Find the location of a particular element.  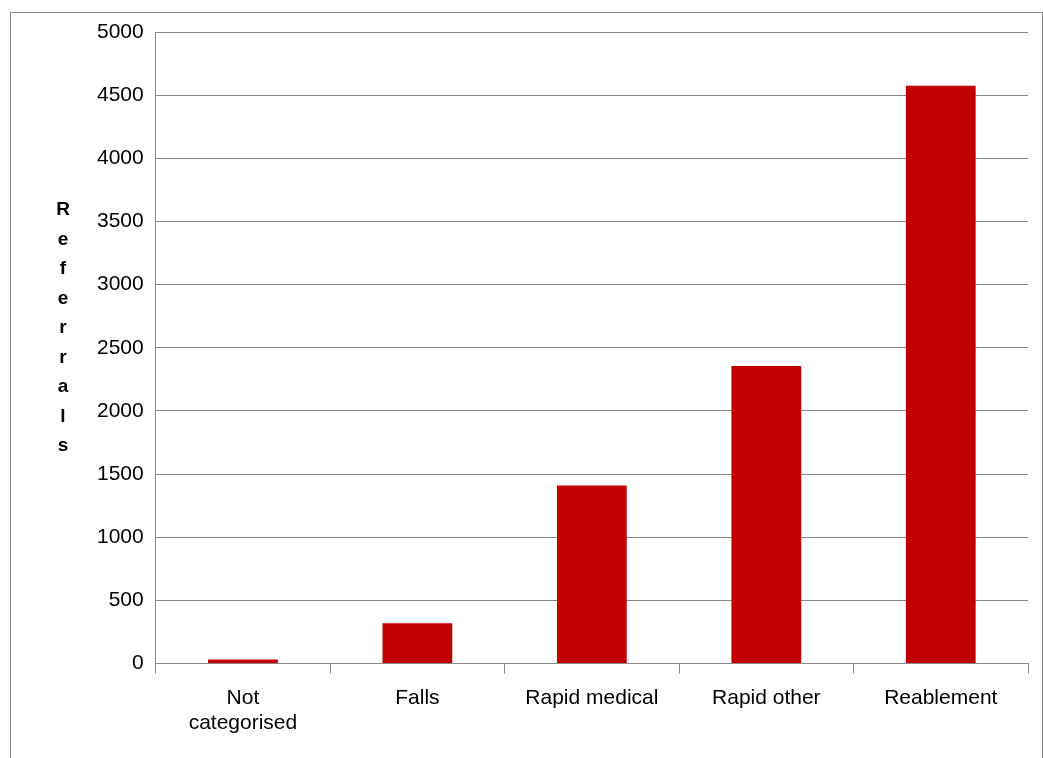

y-tick-label: 3500 is located at coordinates (120, 220).